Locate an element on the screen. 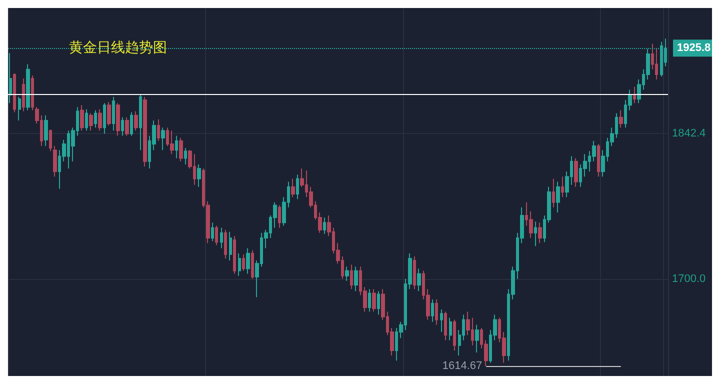  annotation: 1614.67 is located at coordinates (462, 366).